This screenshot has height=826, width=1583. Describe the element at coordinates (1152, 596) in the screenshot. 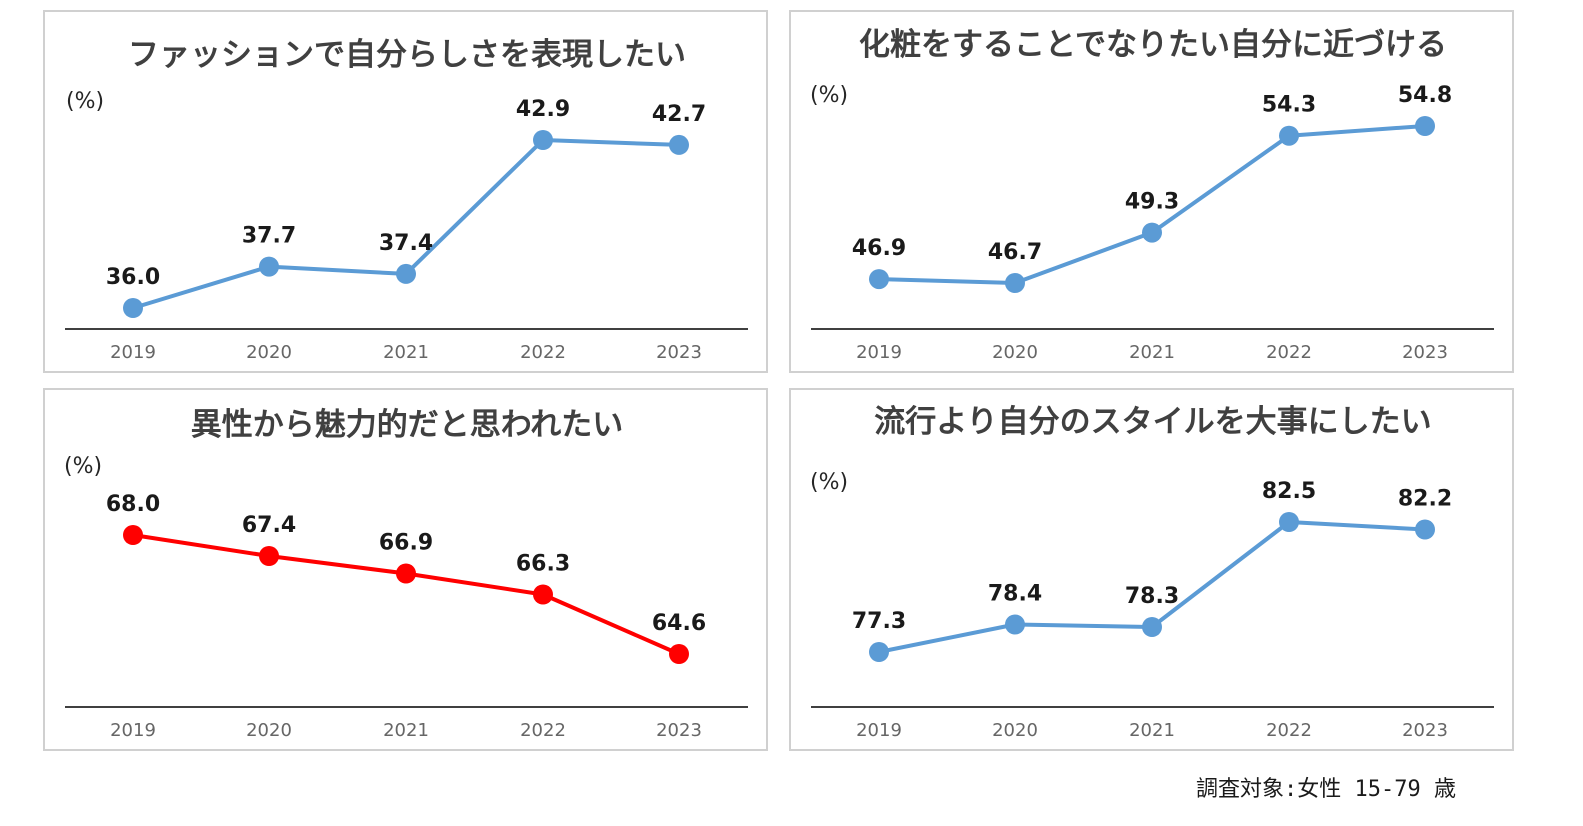

I see `data-label: 78.3` at that location.